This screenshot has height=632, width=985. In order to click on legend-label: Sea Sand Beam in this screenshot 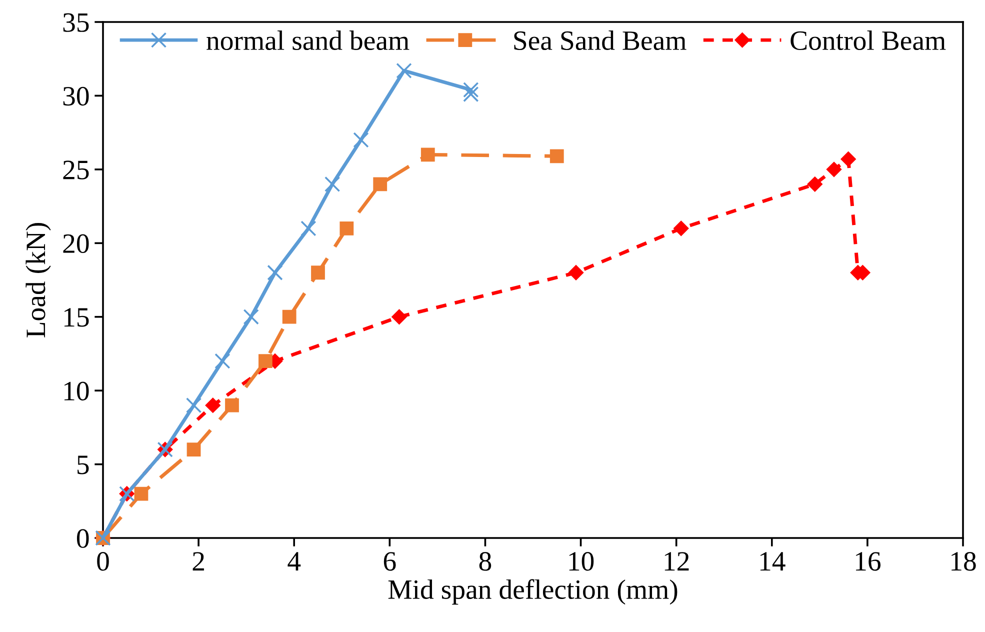, I will do `click(600, 40)`.